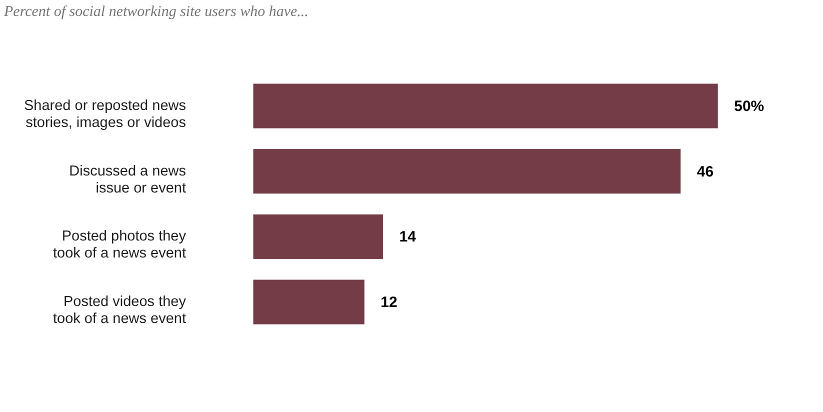 The image size is (823, 412). Describe the element at coordinates (408, 237) in the screenshot. I see `data-label: 14` at that location.